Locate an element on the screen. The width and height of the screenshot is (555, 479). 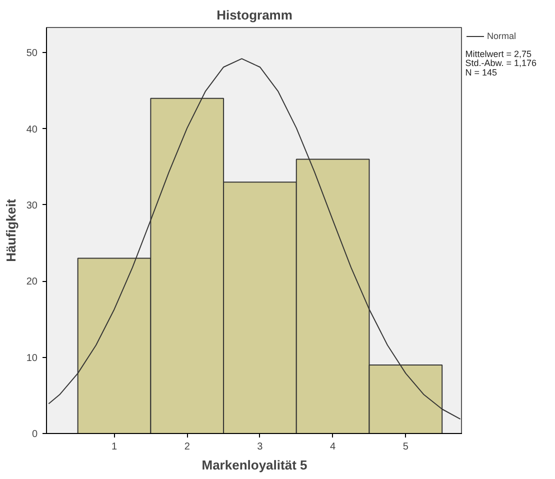
legend-label: Normal is located at coordinates (501, 36).